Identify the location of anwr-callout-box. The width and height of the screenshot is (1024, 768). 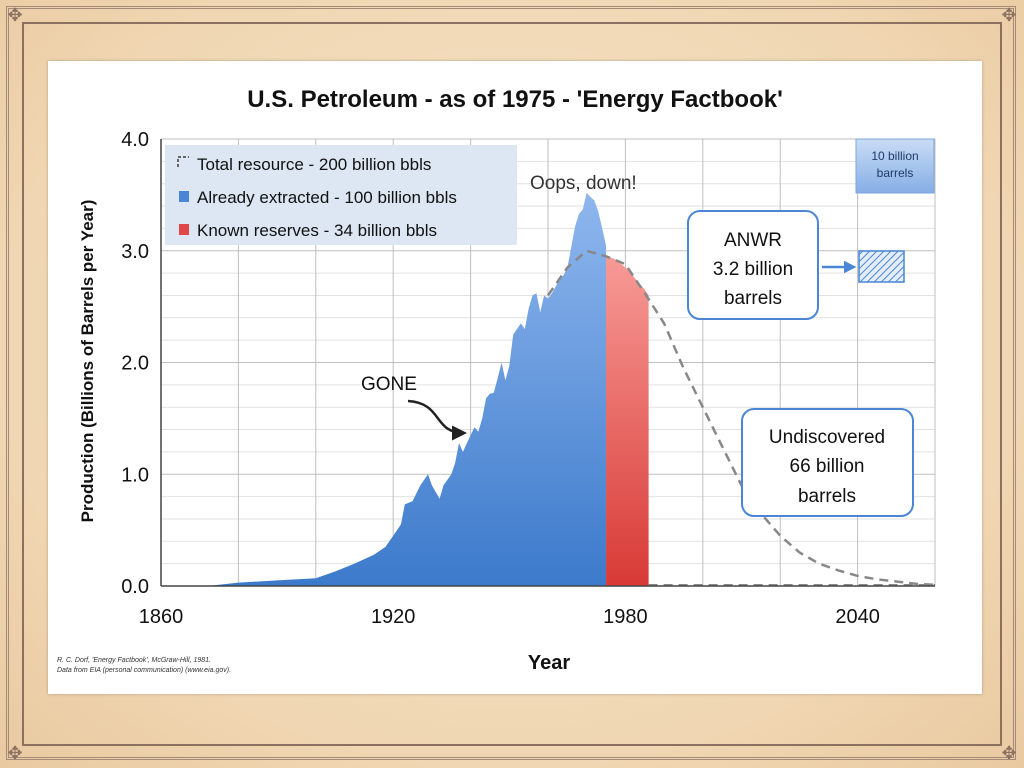
(753, 265).